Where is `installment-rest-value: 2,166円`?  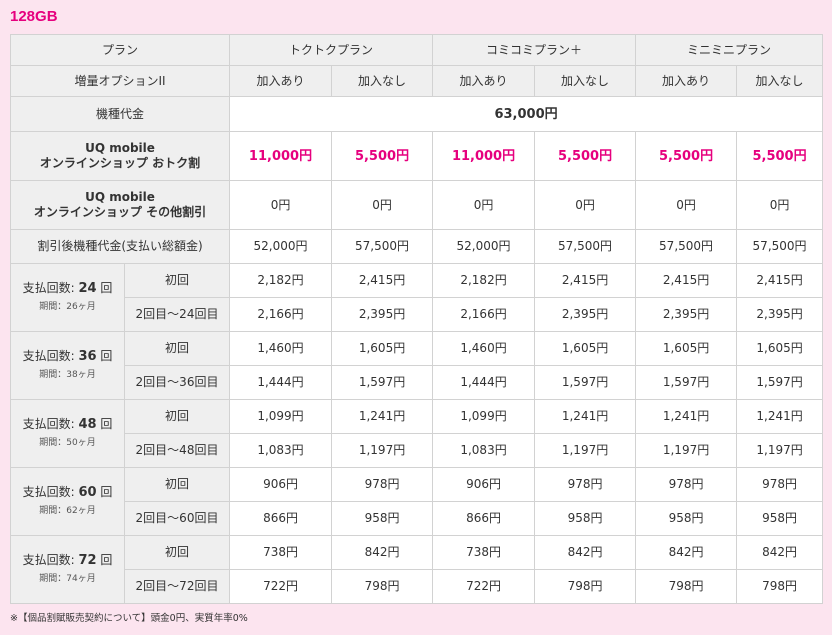 installment-rest-value: 2,166円 is located at coordinates (281, 314).